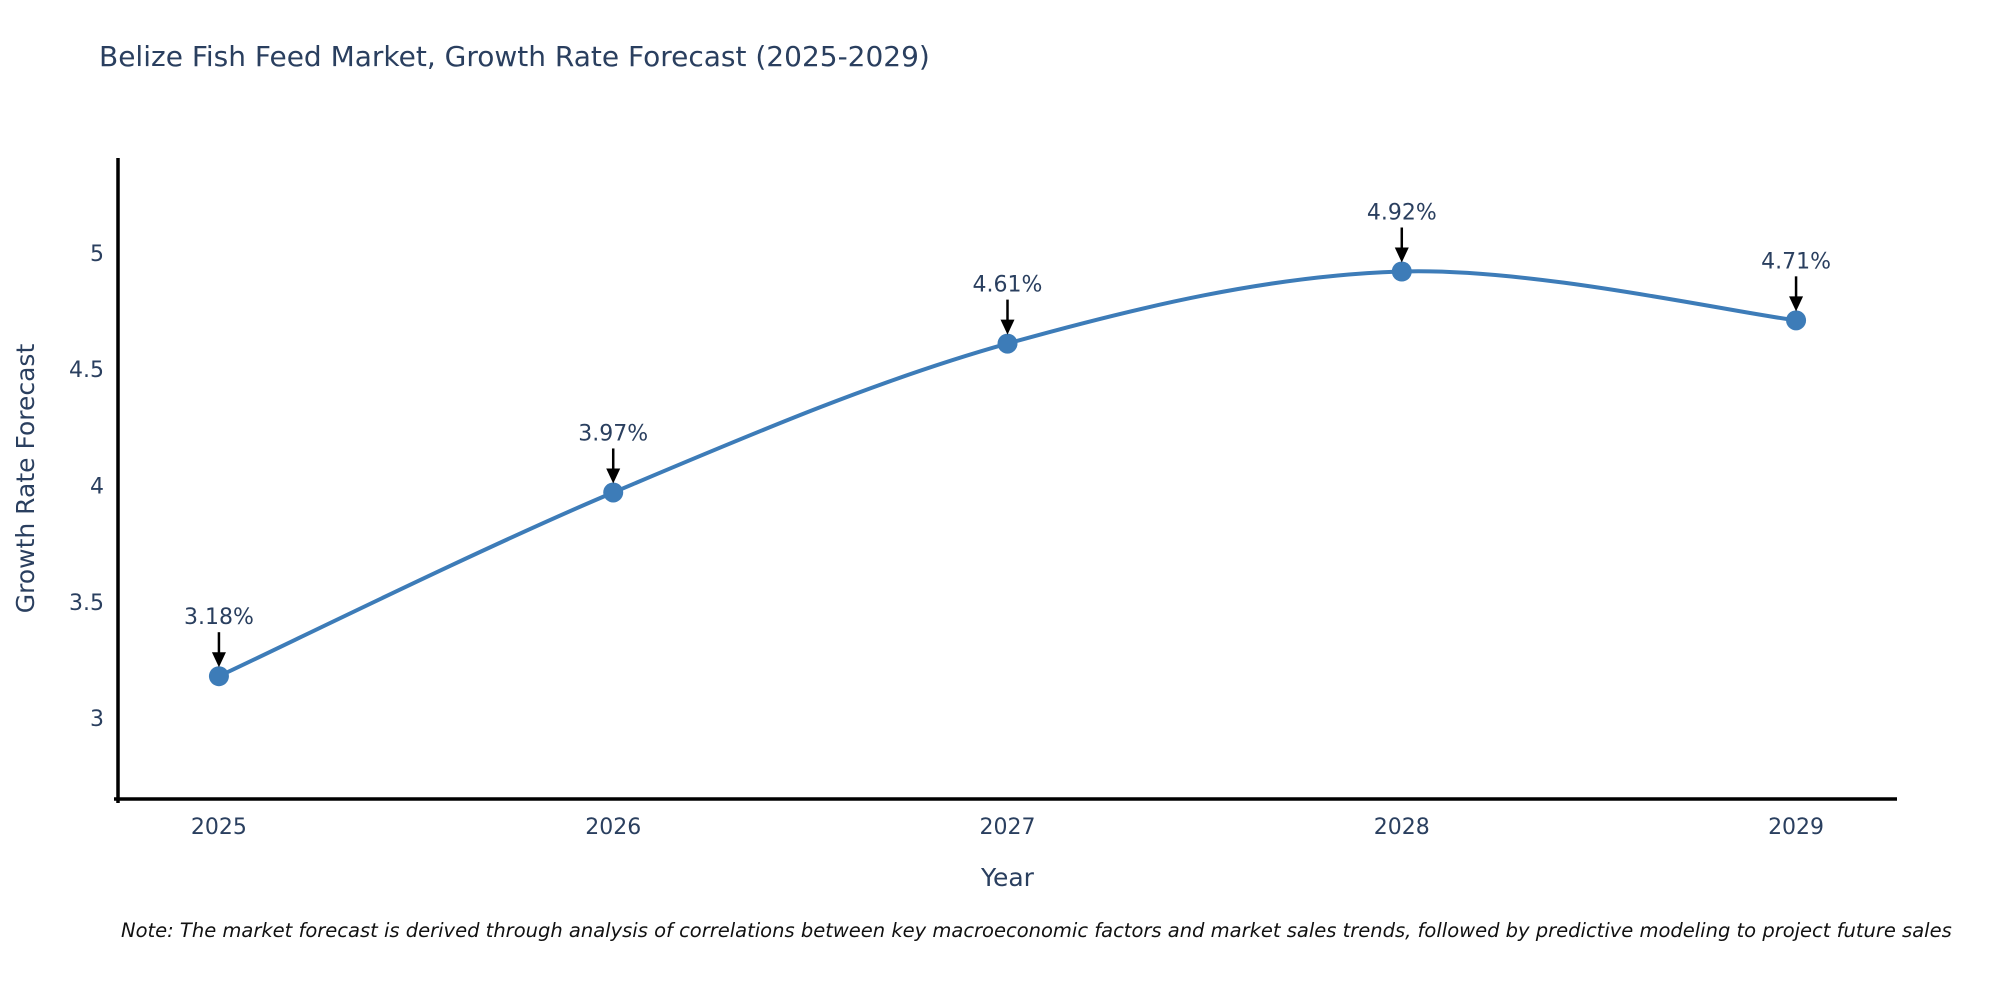 The height and width of the screenshot is (1000, 2000). I want to click on annotation-label-2027: 4.61%, so click(1008, 285).